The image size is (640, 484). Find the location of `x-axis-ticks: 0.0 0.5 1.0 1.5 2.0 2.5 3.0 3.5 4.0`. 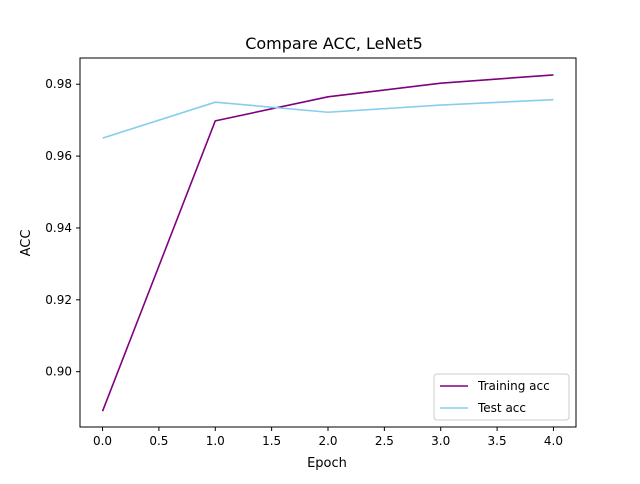

x-axis-ticks: 0.0 0.5 1.0 1.5 2.0 2.5 3.0 3.5 4.0 is located at coordinates (328, 437).